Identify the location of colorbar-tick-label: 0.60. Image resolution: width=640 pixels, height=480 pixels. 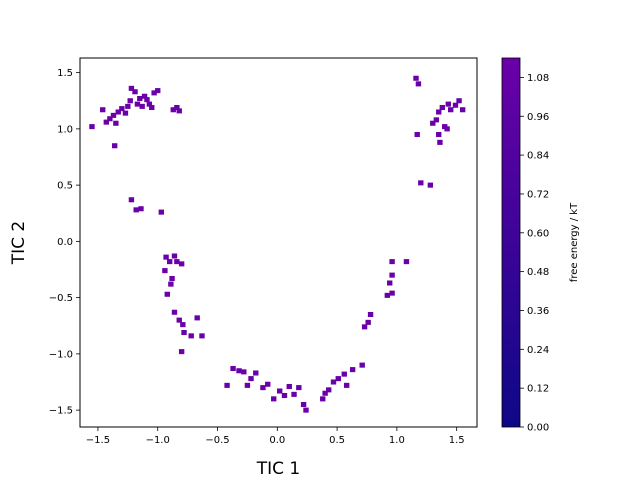
(538, 233).